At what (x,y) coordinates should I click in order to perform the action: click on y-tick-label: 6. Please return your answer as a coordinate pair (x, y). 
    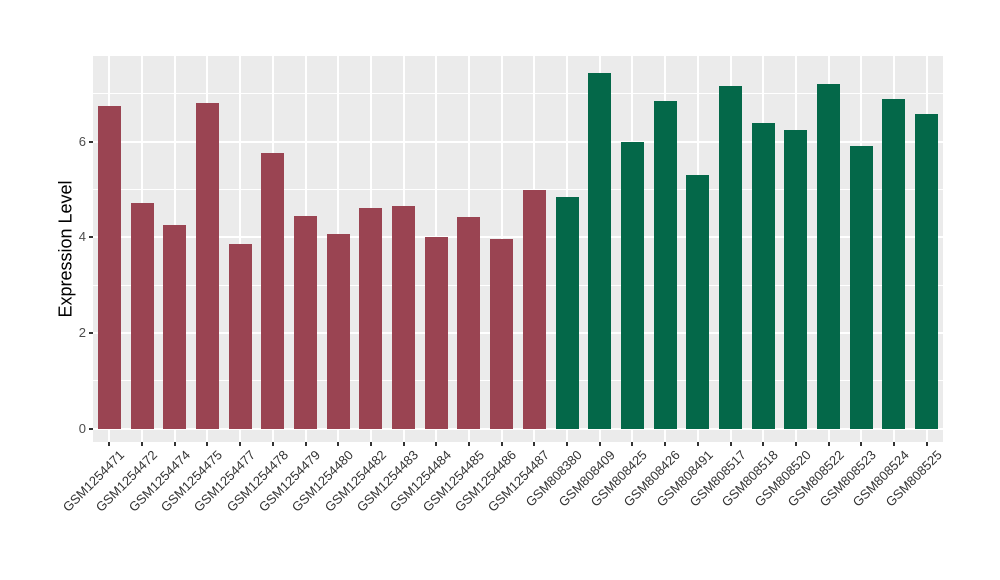
    Looking at the image, I should click on (82, 141).